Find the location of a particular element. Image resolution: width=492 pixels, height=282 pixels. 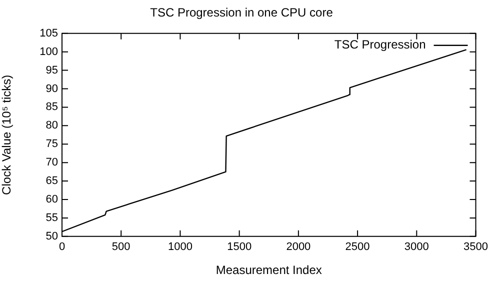

y-tick-label: 90 is located at coordinates (52, 88).